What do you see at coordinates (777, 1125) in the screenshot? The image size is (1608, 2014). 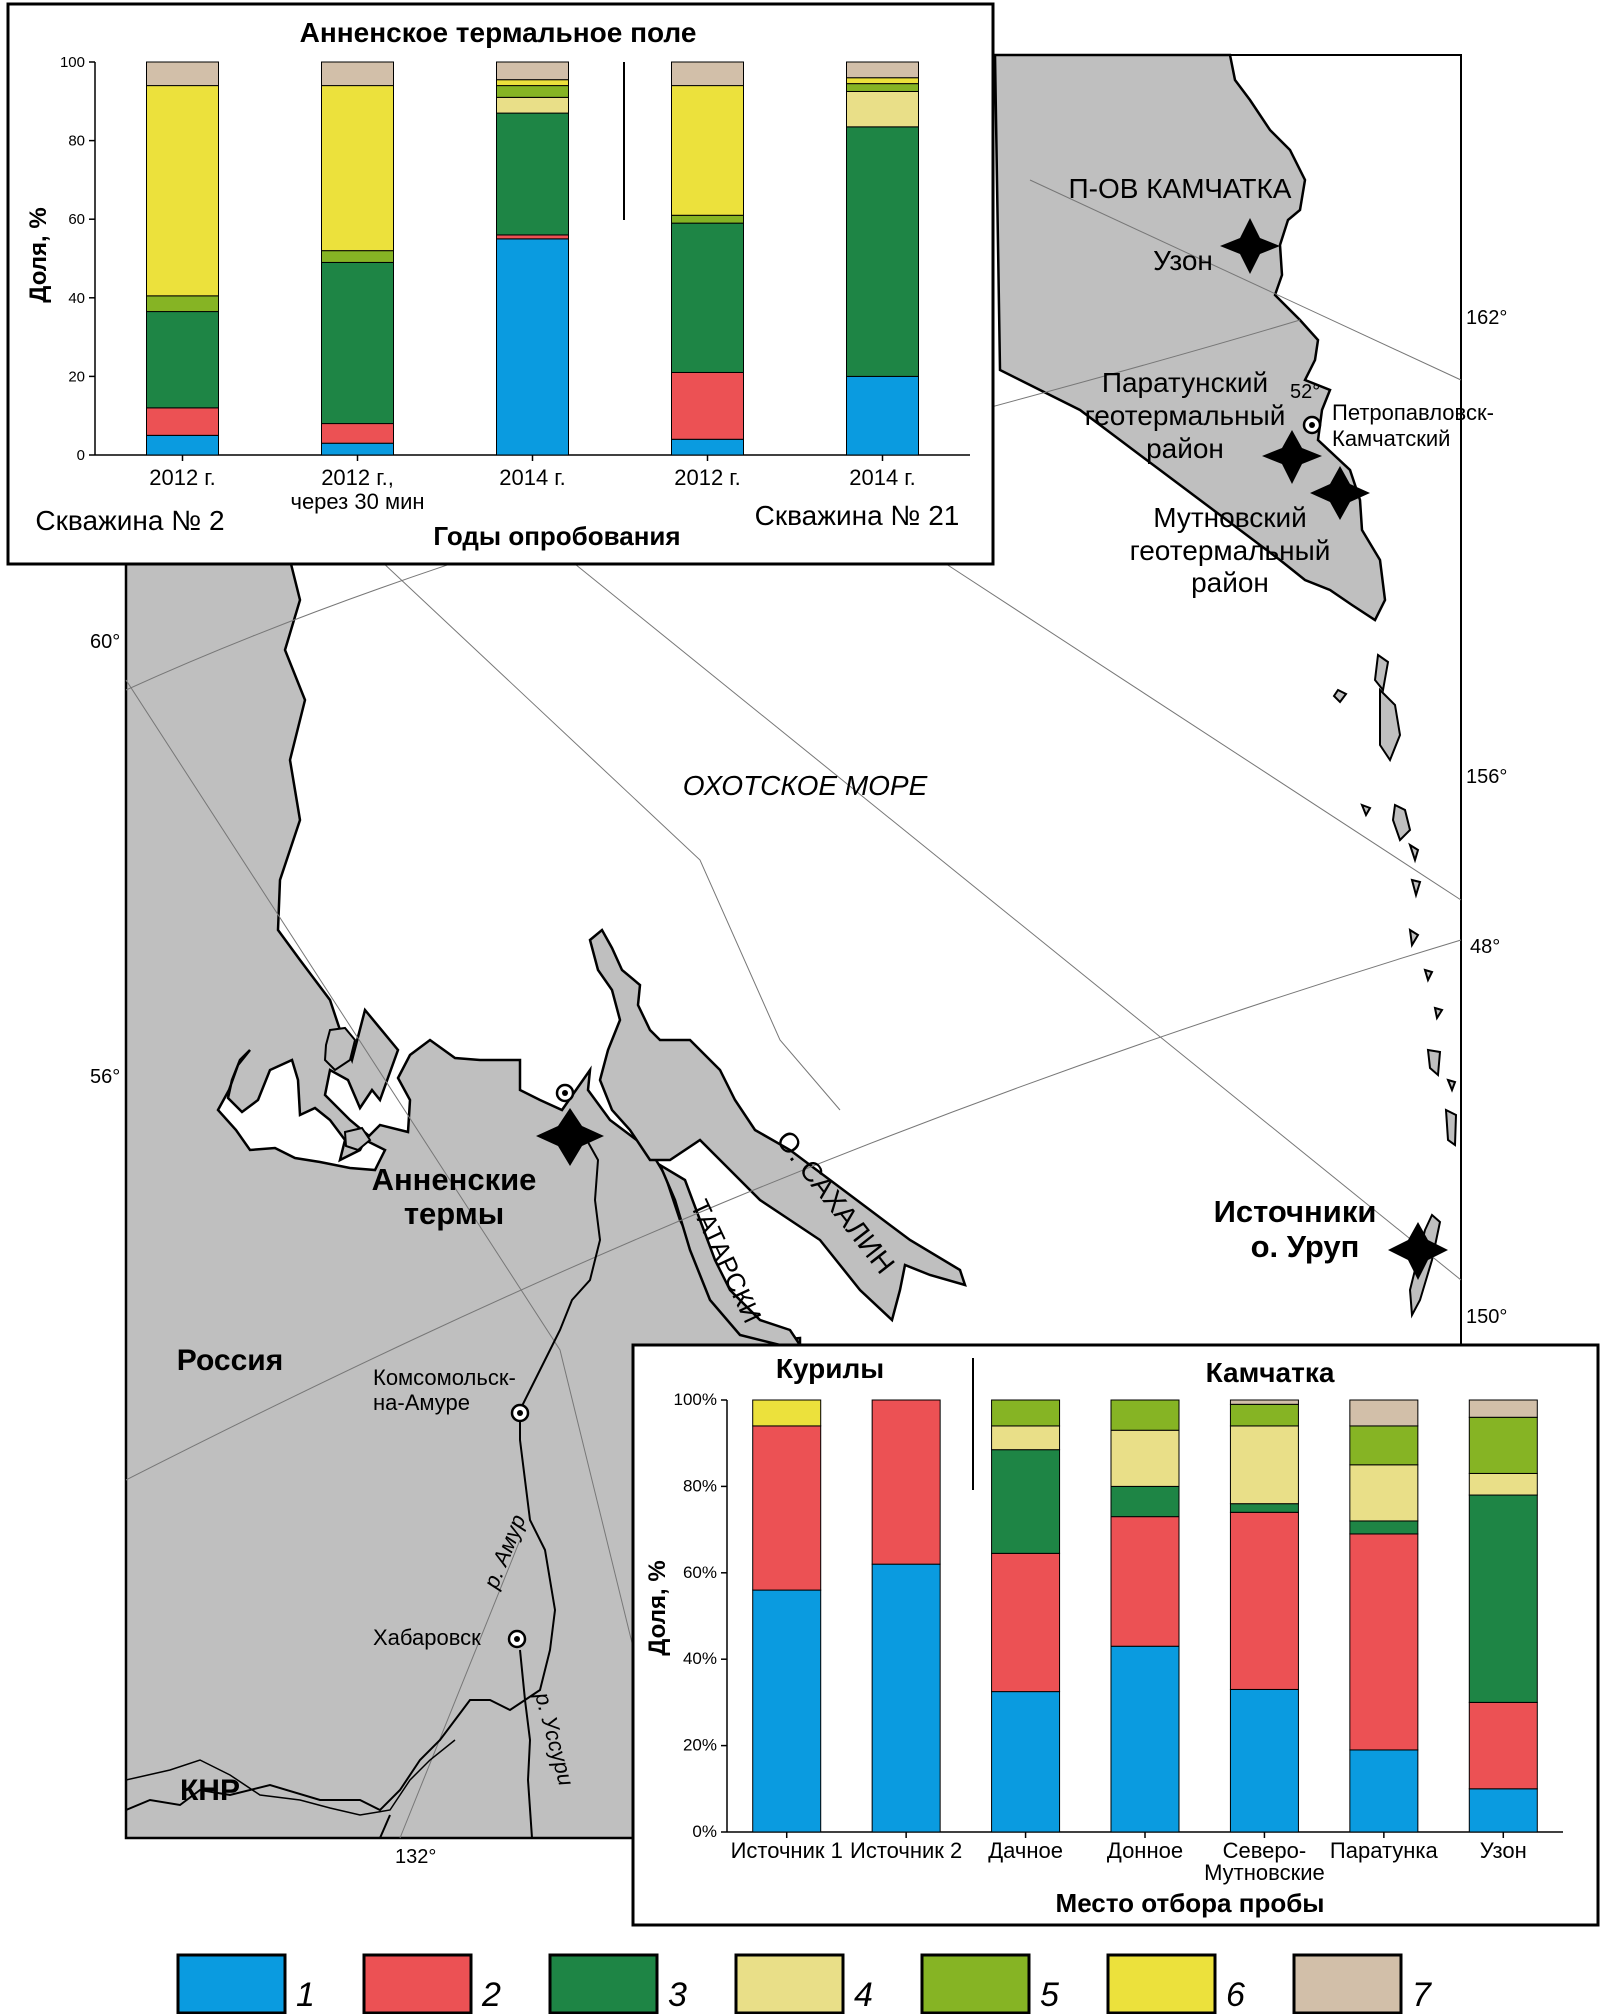 I see `sakhalin` at bounding box center [777, 1125].